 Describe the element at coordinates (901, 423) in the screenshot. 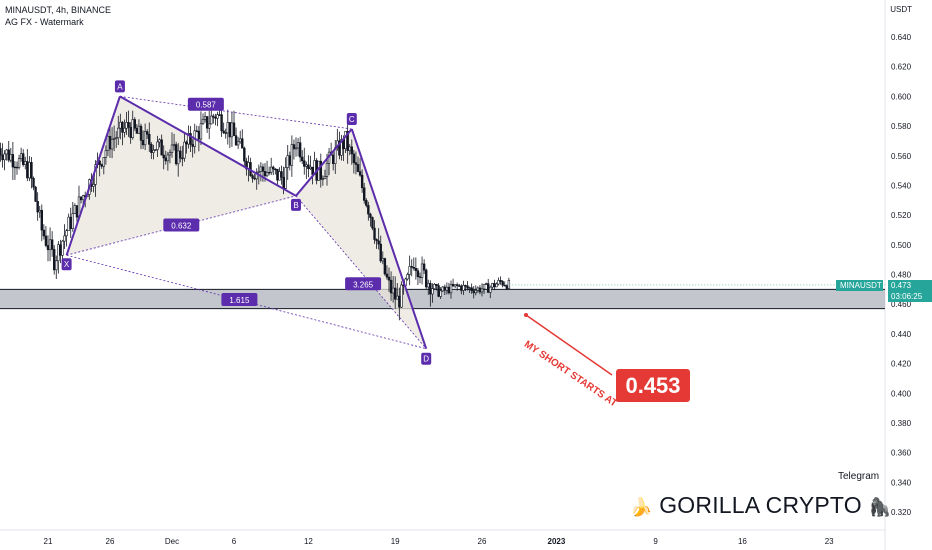

I see `y-tick-label: 0.380` at that location.